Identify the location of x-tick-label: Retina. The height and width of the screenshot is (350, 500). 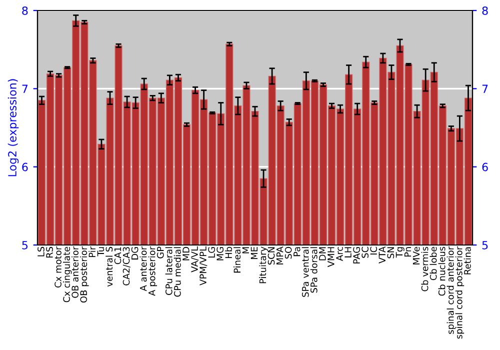
(467, 260).